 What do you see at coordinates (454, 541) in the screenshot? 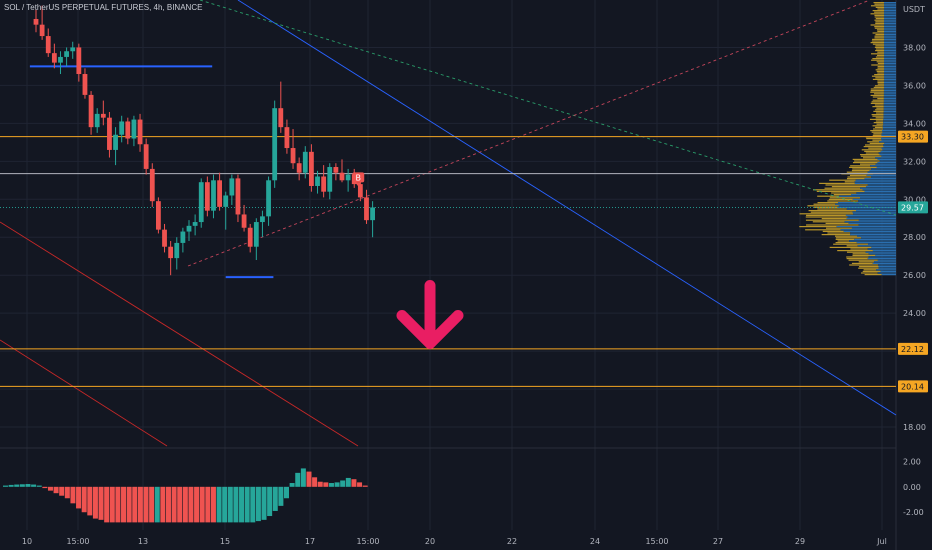
I see `time-axis: 10 15:00 13 15 17 15:00 20 22 24 15:00 27 29 Jul` at bounding box center [454, 541].